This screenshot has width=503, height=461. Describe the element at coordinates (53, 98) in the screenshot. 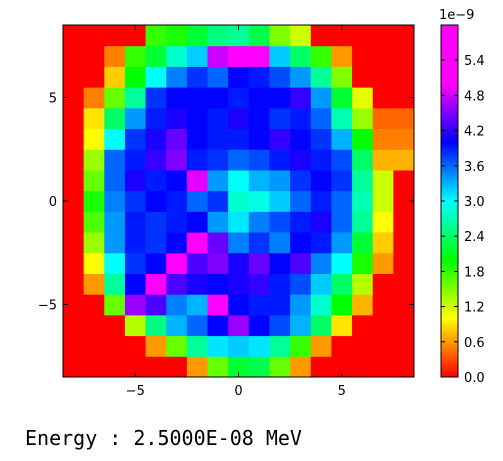

I see `y-tick-label: 5` at that location.